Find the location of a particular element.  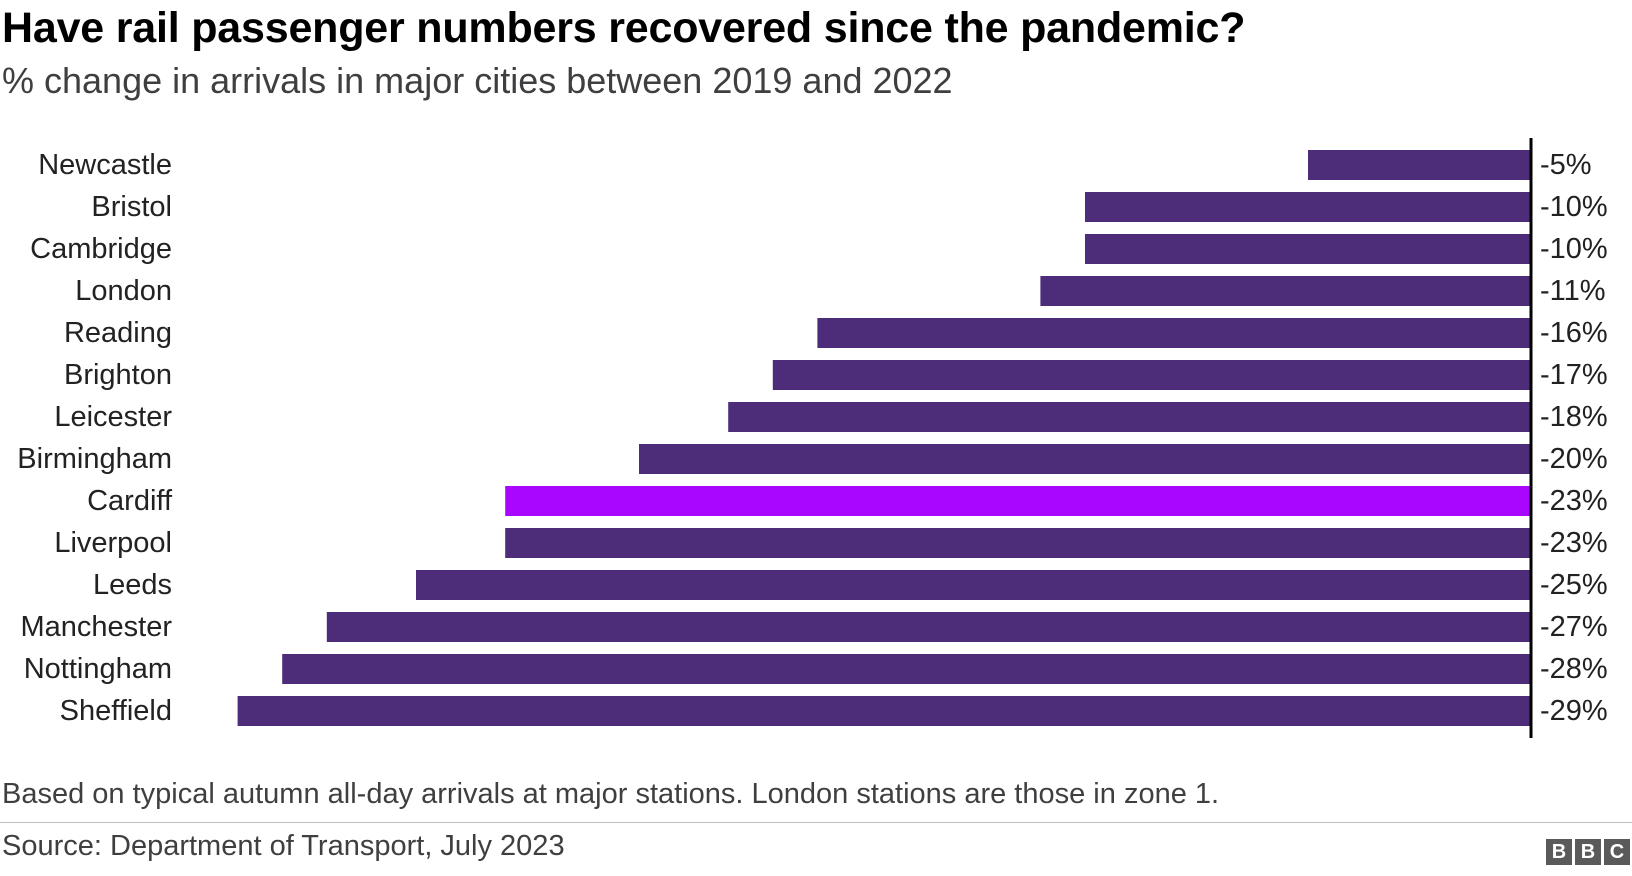

value-label: -20% is located at coordinates (1574, 459).